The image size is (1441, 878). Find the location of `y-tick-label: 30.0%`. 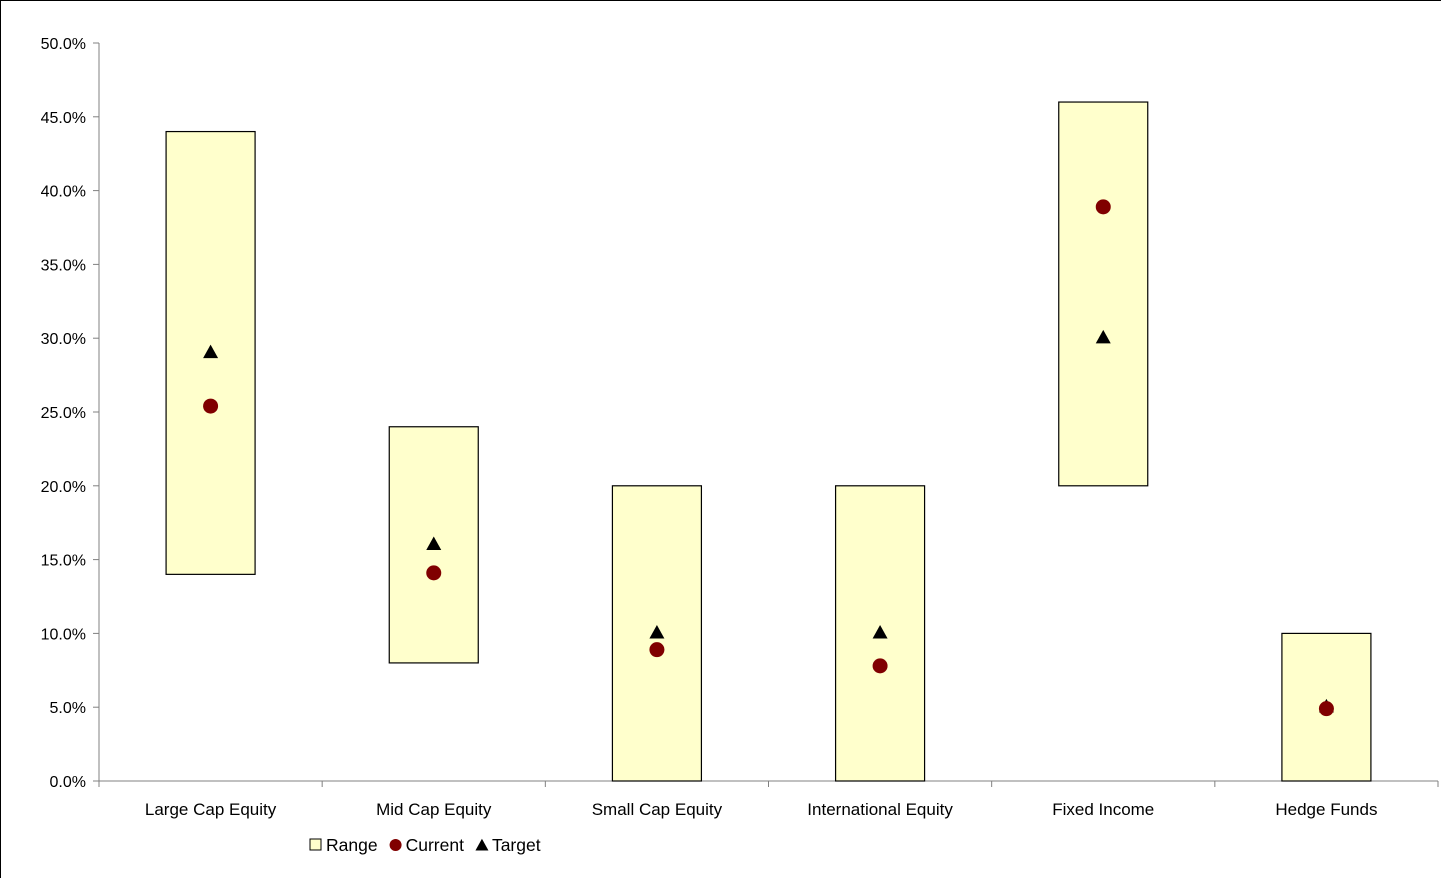

y-tick-label: 30.0% is located at coordinates (63, 339).